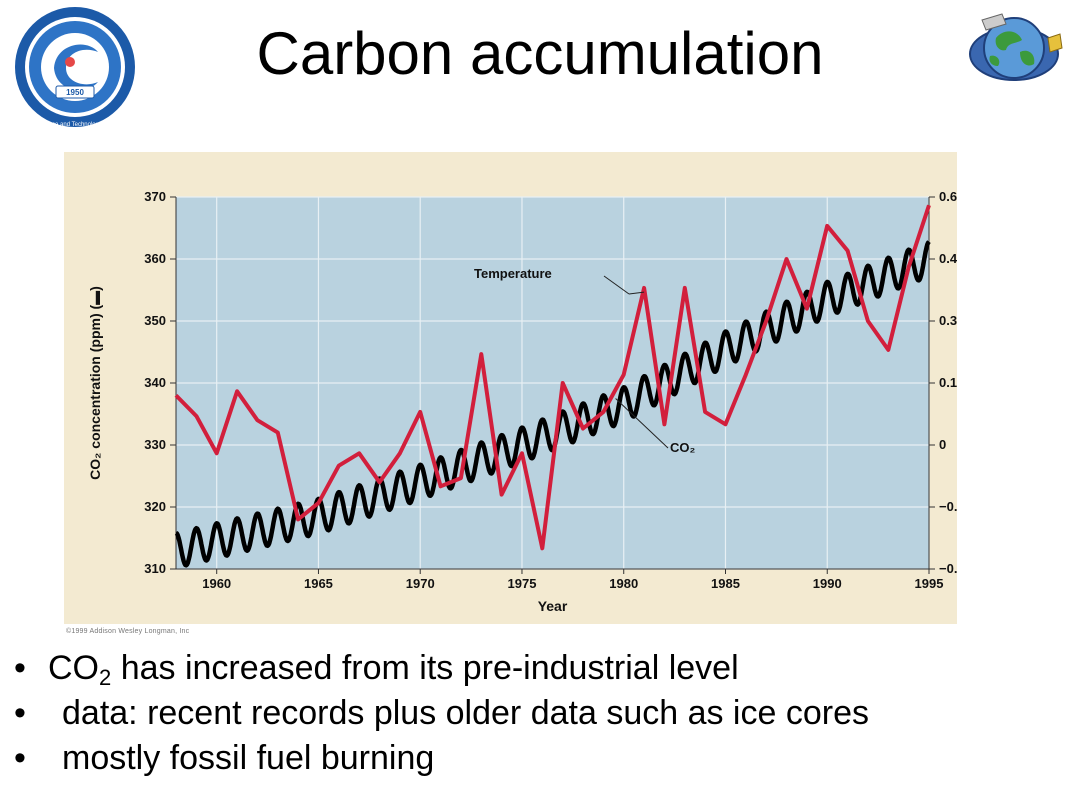 The height and width of the screenshot is (810, 1080). What do you see at coordinates (522, 583) in the screenshot?
I see `x-tick-label: 1975` at bounding box center [522, 583].